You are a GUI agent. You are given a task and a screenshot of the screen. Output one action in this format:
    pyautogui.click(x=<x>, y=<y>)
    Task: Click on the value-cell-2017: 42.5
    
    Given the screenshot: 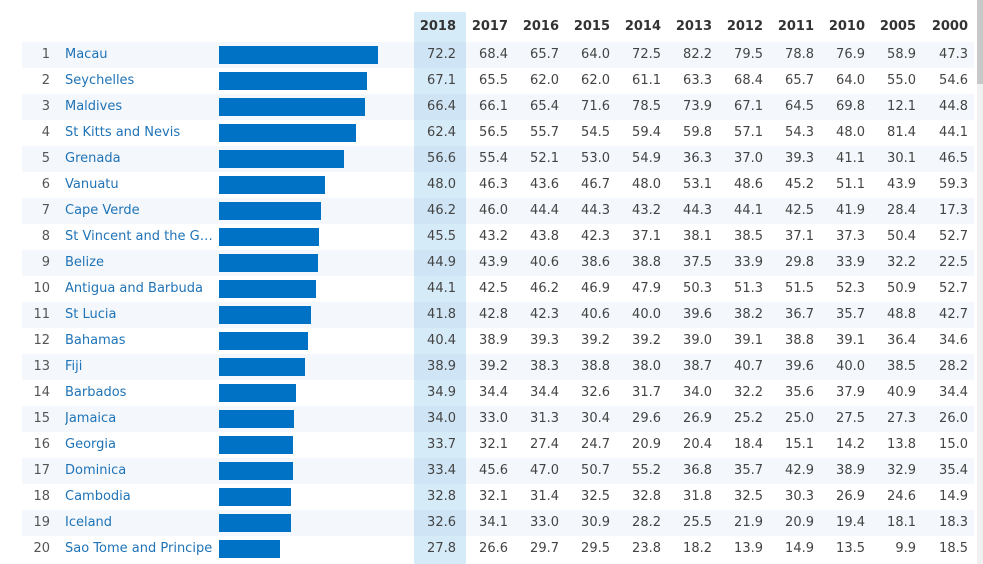 What is the action you would take?
    pyautogui.click(x=493, y=288)
    